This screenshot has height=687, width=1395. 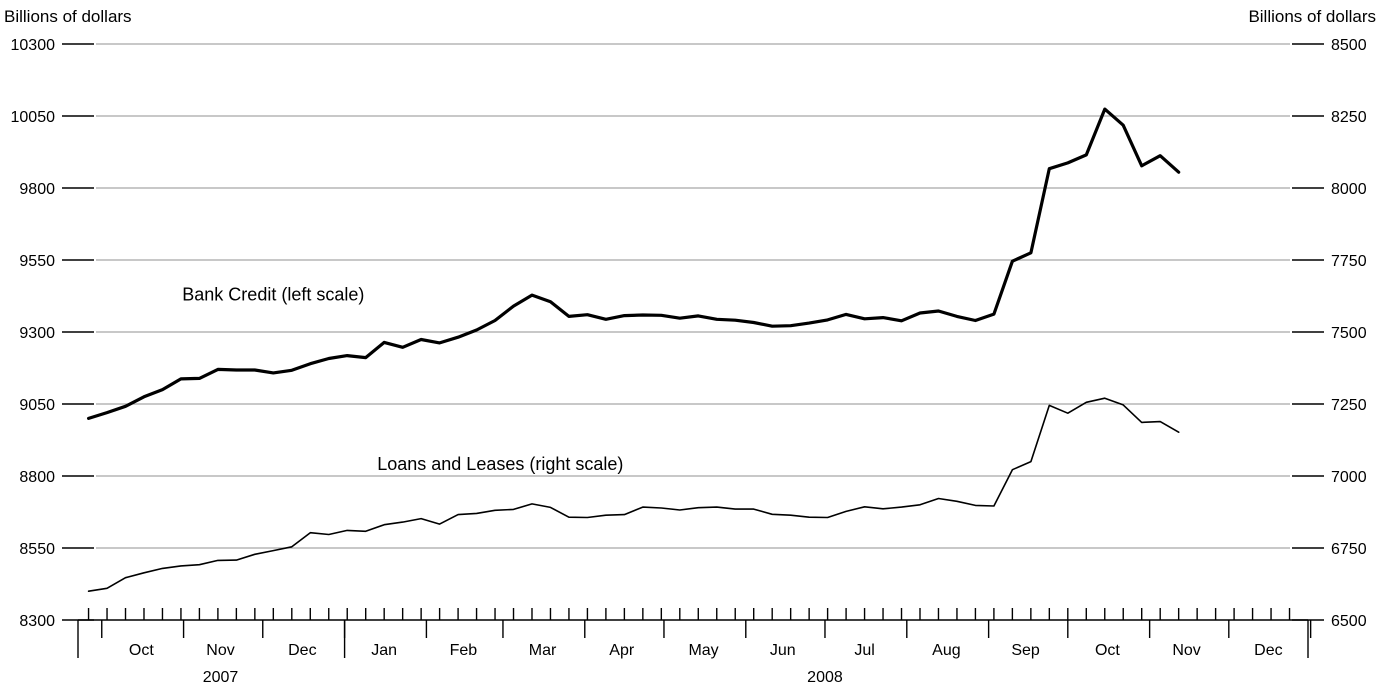 I want to click on x-axis-month-label: Mar, so click(x=543, y=650).